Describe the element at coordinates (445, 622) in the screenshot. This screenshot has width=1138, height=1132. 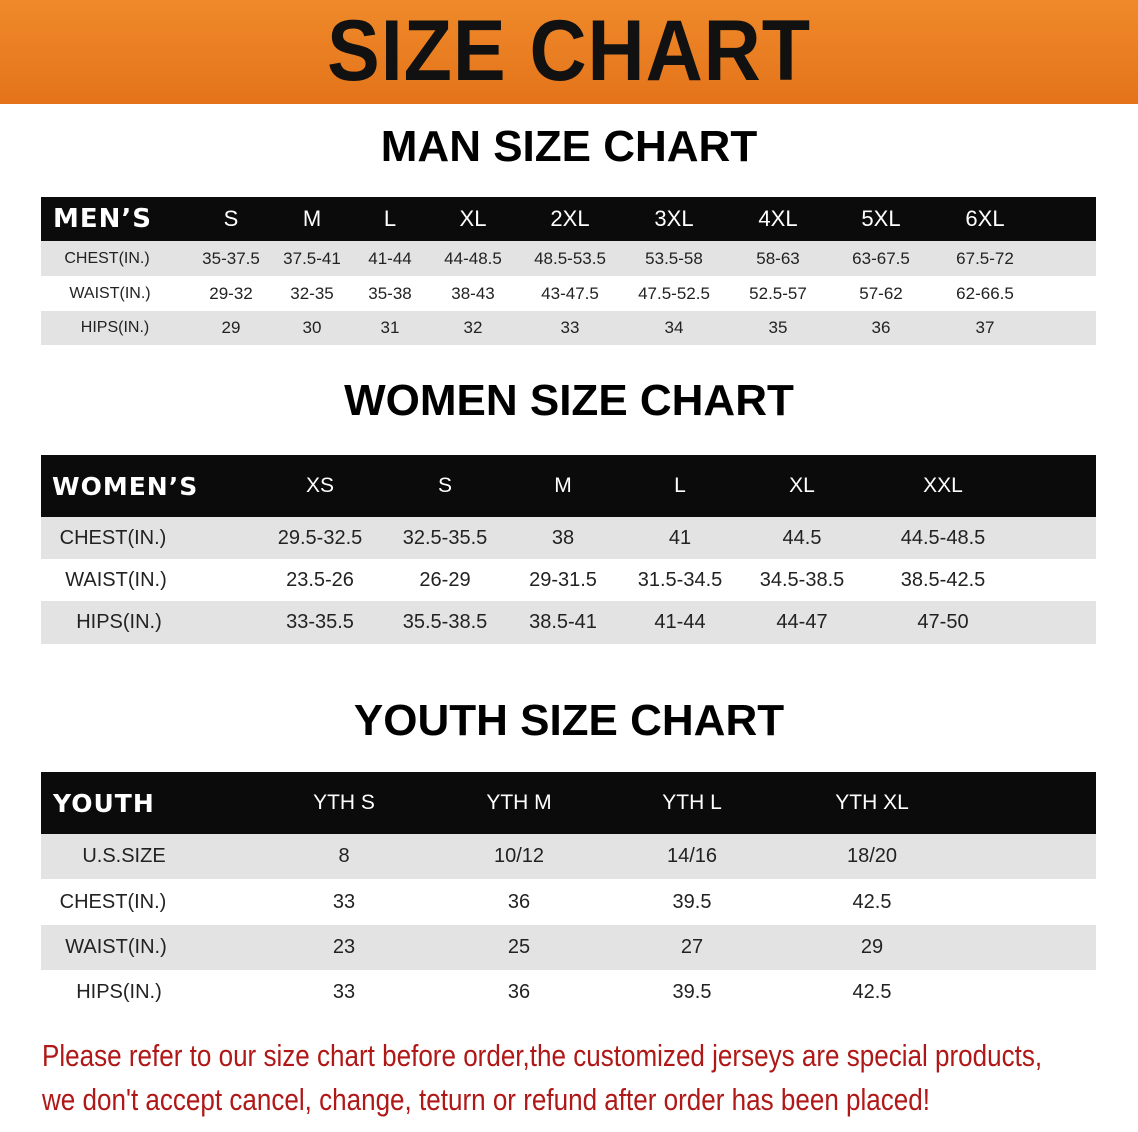
I see `table-cell: 35.5-38.5` at that location.